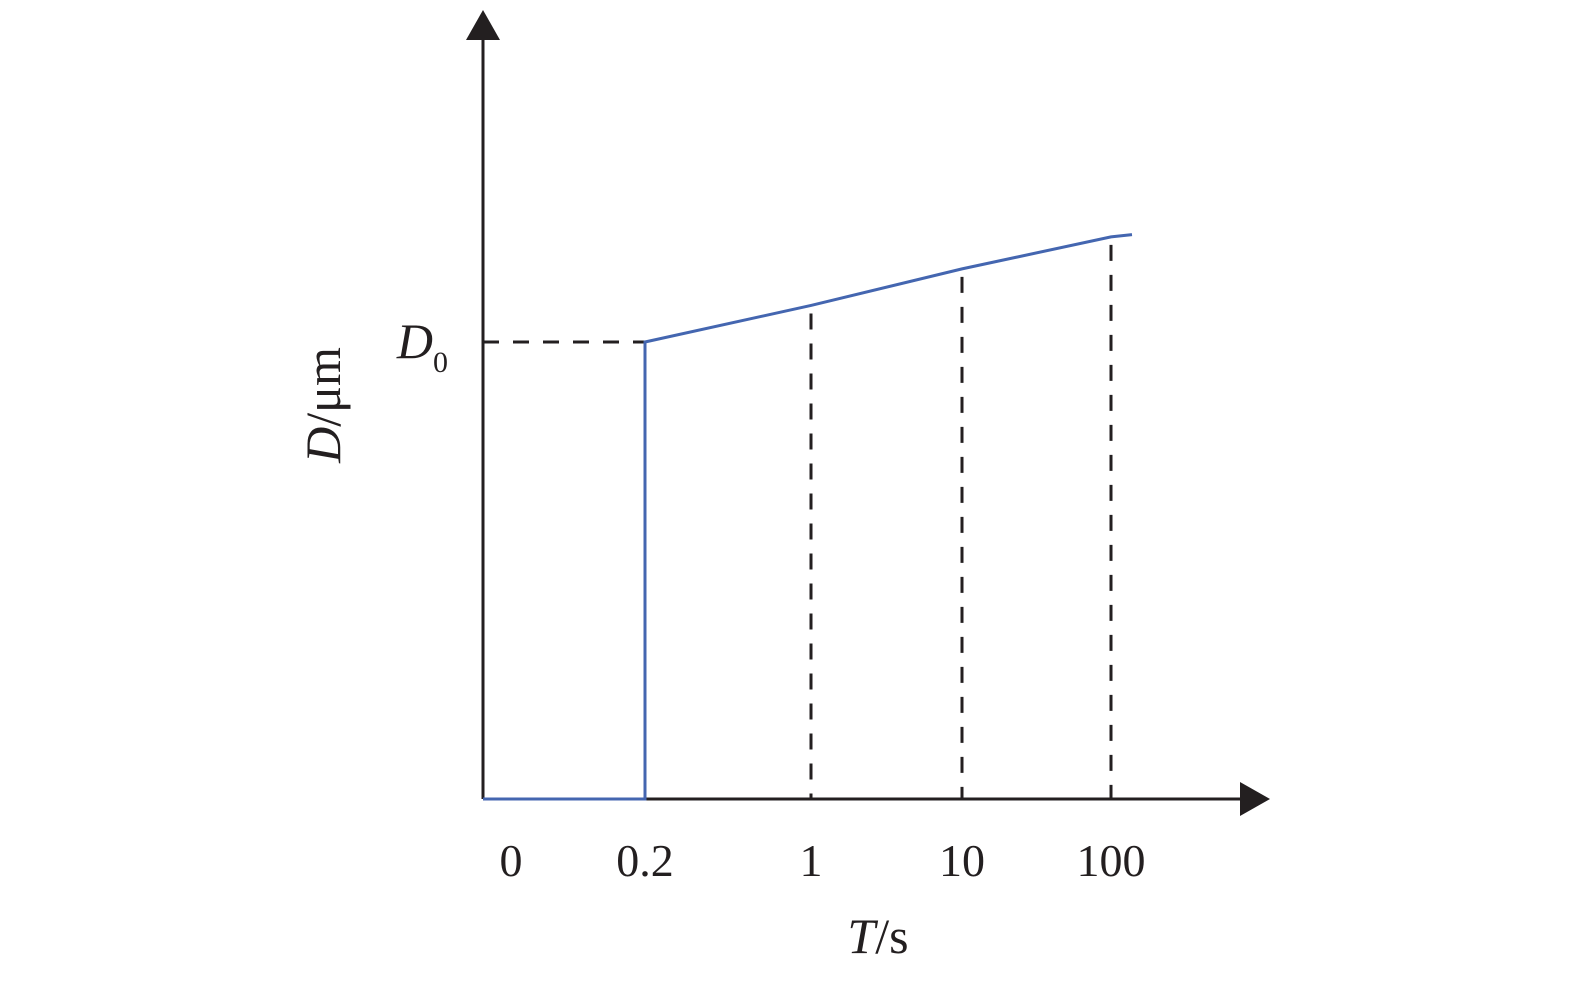  I want to click on y-axis-title-var: D, so click(323, 445).